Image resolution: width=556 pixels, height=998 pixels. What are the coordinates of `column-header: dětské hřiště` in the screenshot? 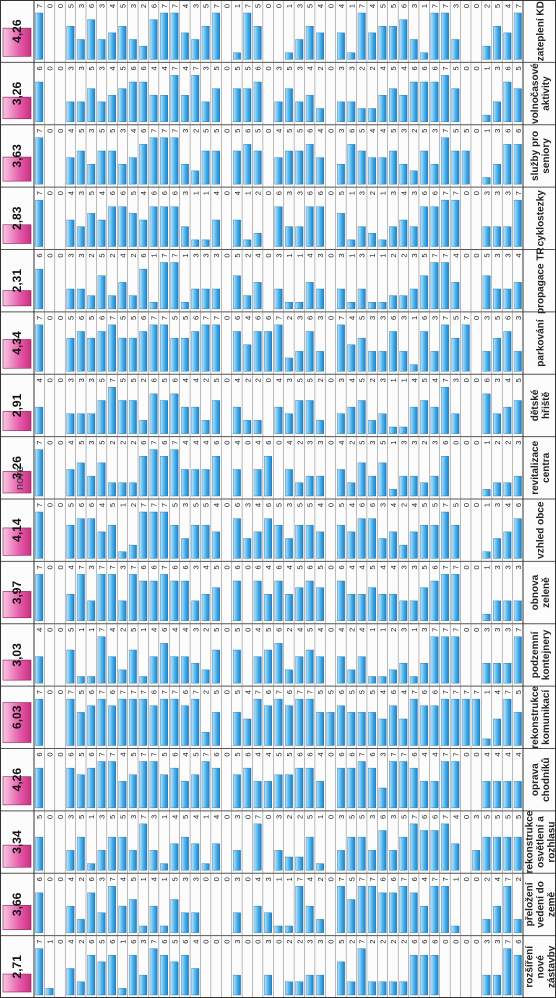 It's located at (541, 405).